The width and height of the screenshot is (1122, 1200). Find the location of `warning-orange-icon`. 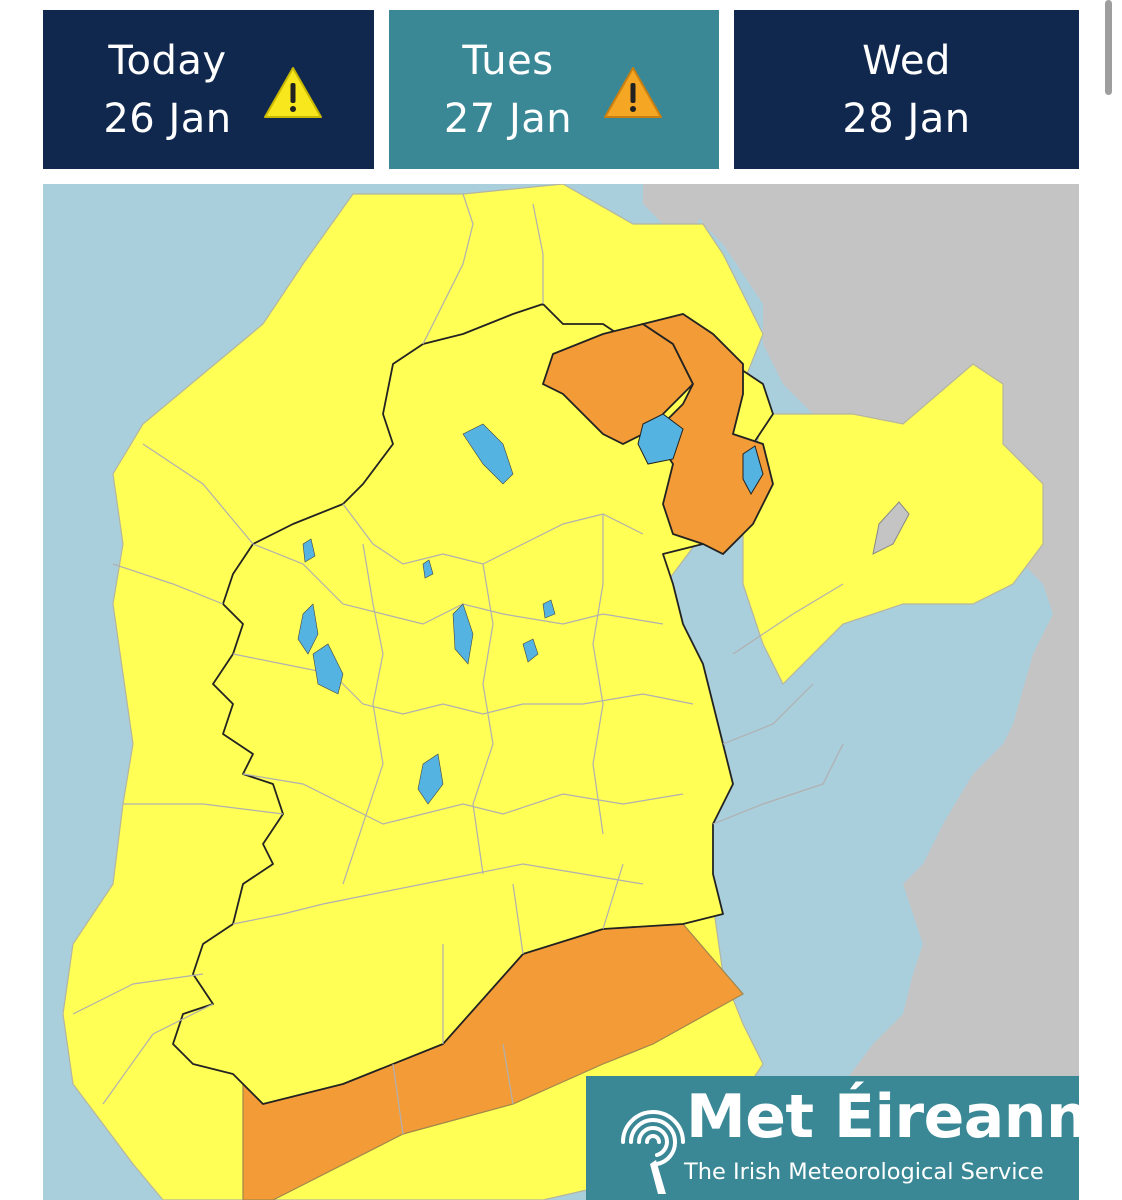

warning-orange-icon is located at coordinates (633, 92).